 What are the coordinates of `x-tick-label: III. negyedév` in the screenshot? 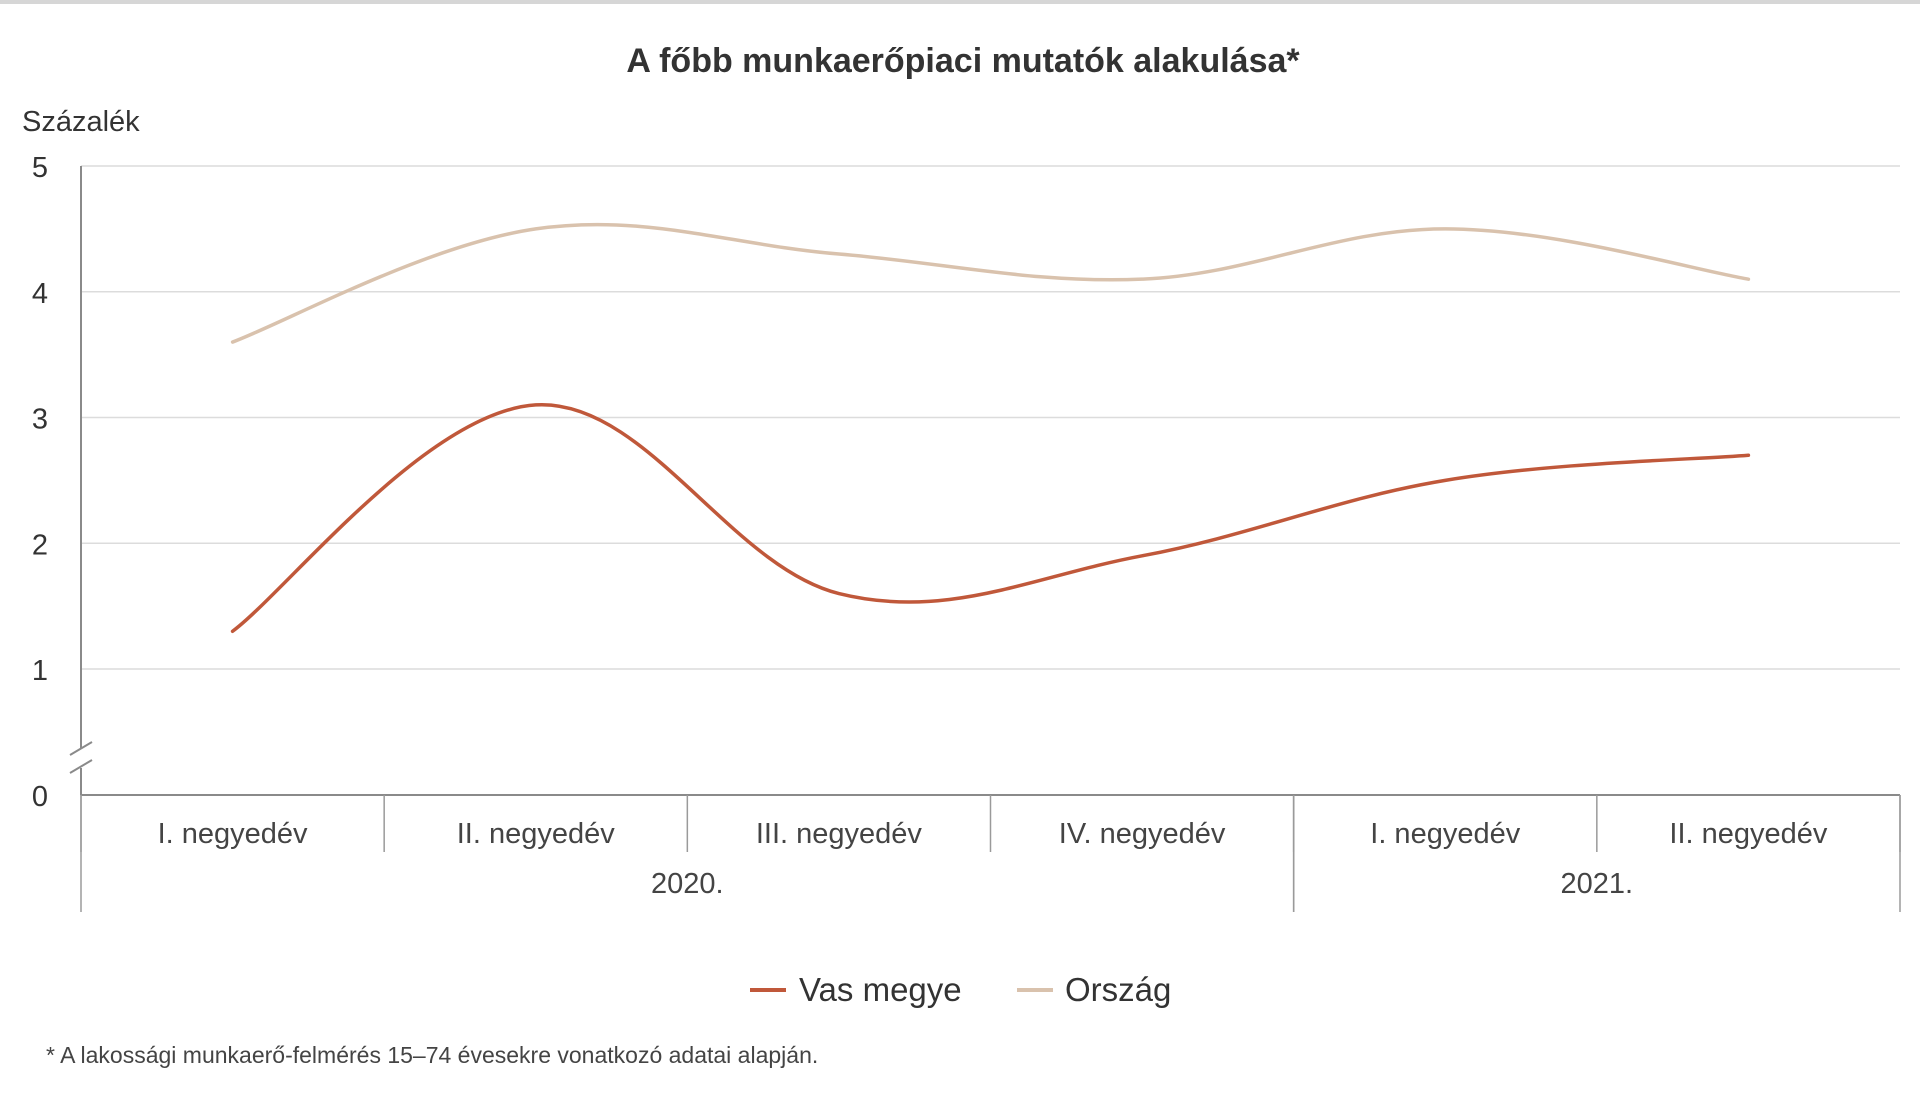 It's located at (839, 834).